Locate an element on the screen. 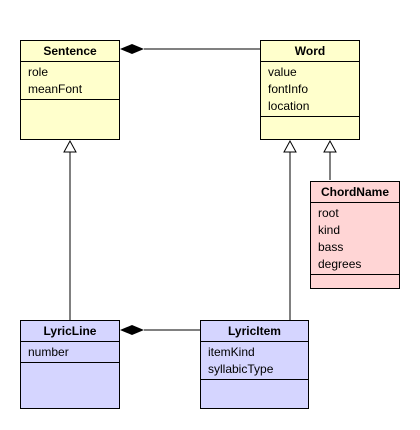  class-name-lyricline: LyricLine is located at coordinates (70, 331).